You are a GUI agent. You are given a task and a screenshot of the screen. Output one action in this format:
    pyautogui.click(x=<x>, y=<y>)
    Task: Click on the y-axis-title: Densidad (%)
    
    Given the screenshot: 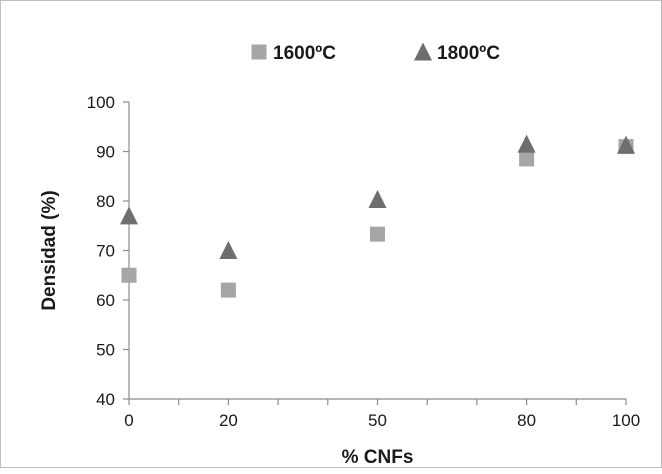 What is the action you would take?
    pyautogui.click(x=49, y=250)
    